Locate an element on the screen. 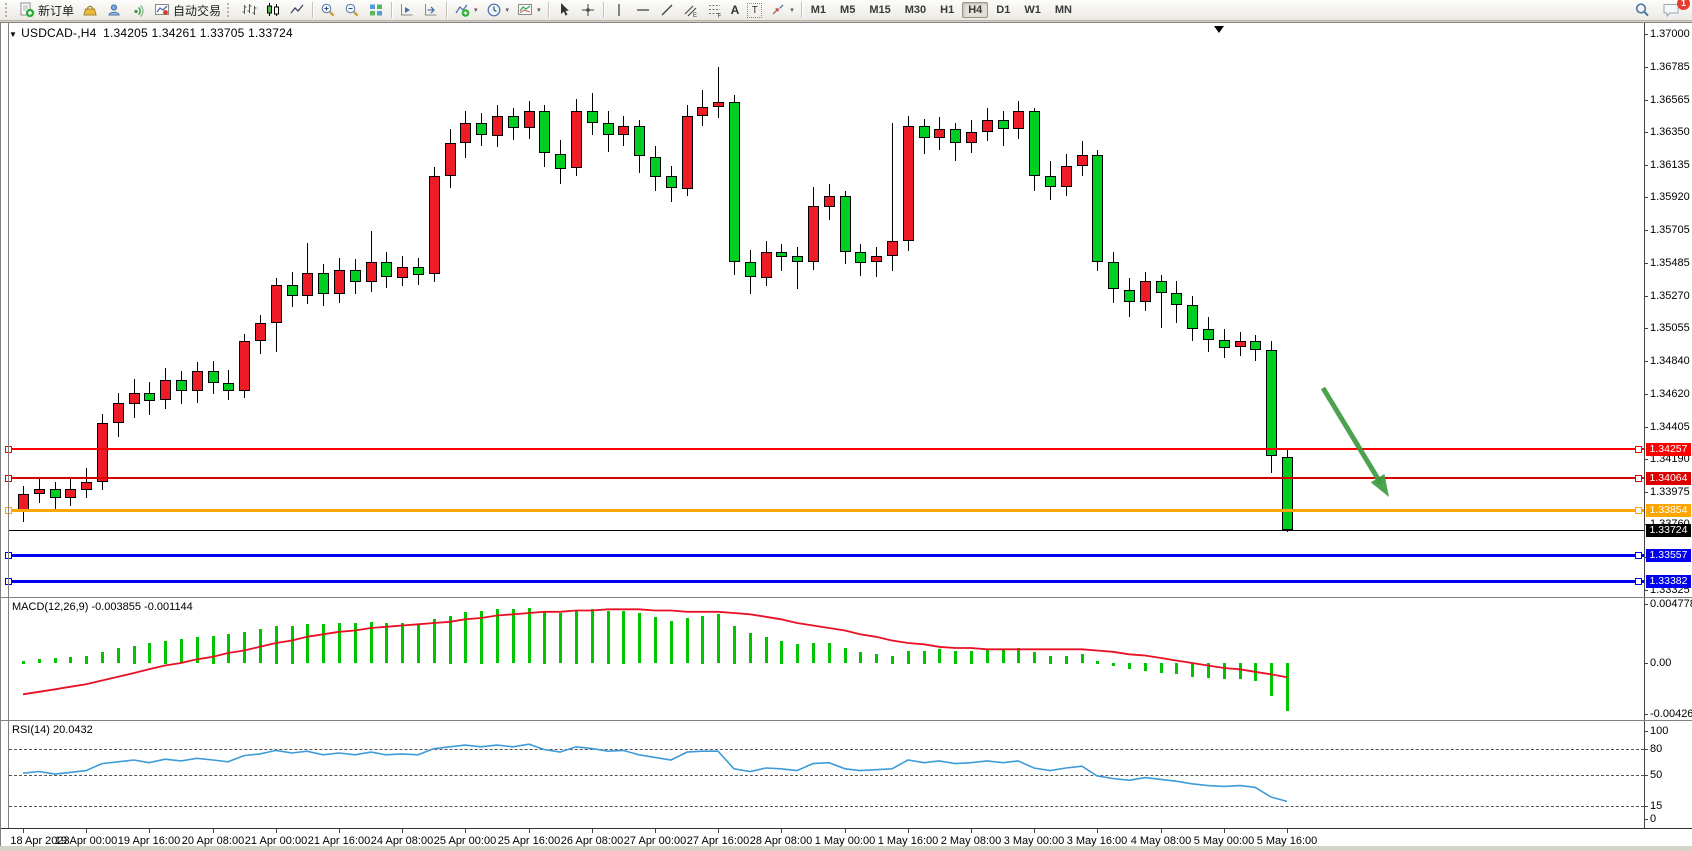 The image size is (1692, 851). profile-icon is located at coordinates (114, 10).